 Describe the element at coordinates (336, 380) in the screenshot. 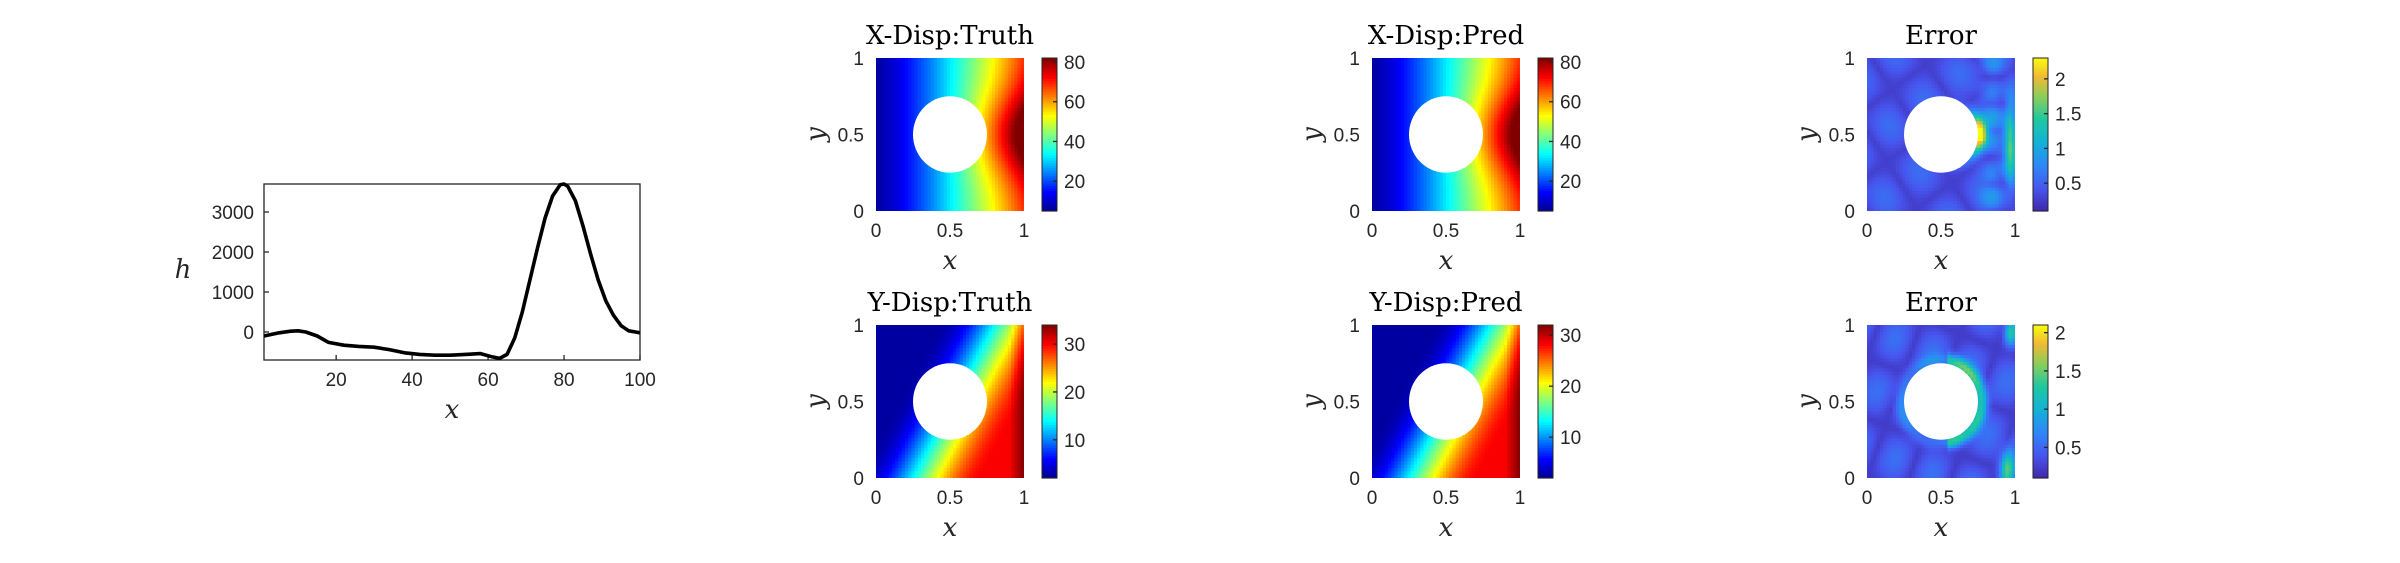

I see `x-tick-label: 20` at that location.